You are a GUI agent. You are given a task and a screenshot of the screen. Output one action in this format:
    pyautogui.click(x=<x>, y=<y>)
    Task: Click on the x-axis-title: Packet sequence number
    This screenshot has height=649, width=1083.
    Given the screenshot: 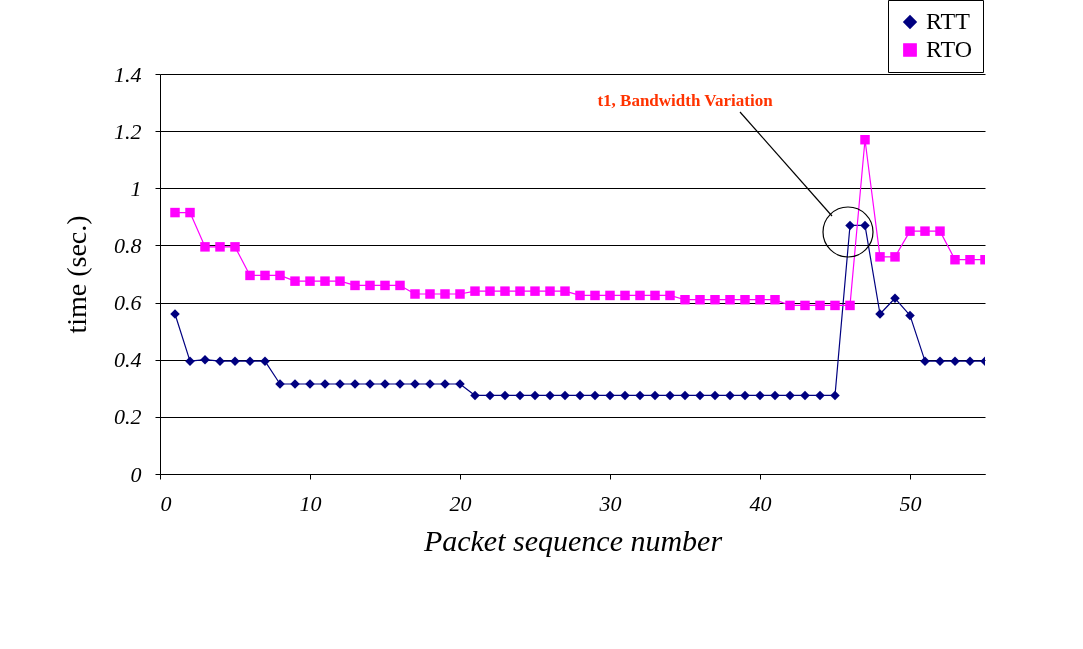 What is the action you would take?
    pyautogui.click(x=572, y=540)
    